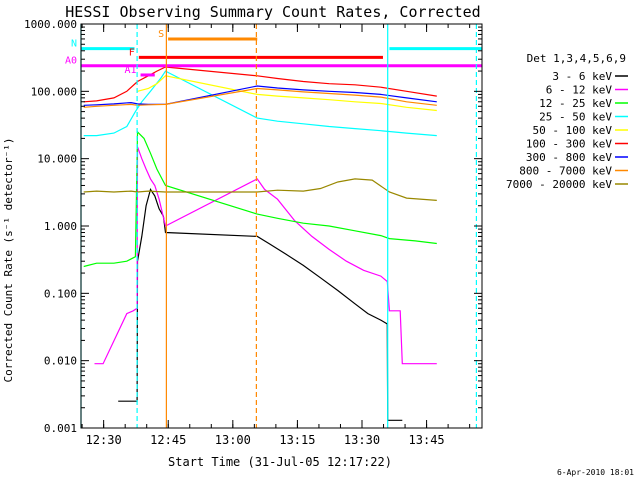 The height and width of the screenshot is (480, 640). What do you see at coordinates (132, 52) in the screenshot?
I see `flag-label-3: F` at bounding box center [132, 52].